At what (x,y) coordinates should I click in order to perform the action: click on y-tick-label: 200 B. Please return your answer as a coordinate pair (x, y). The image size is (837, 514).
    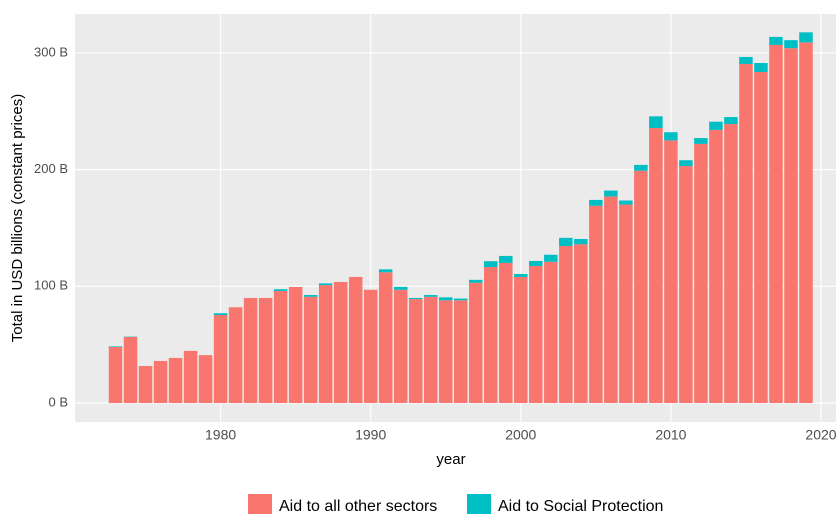
    Looking at the image, I should click on (51, 168).